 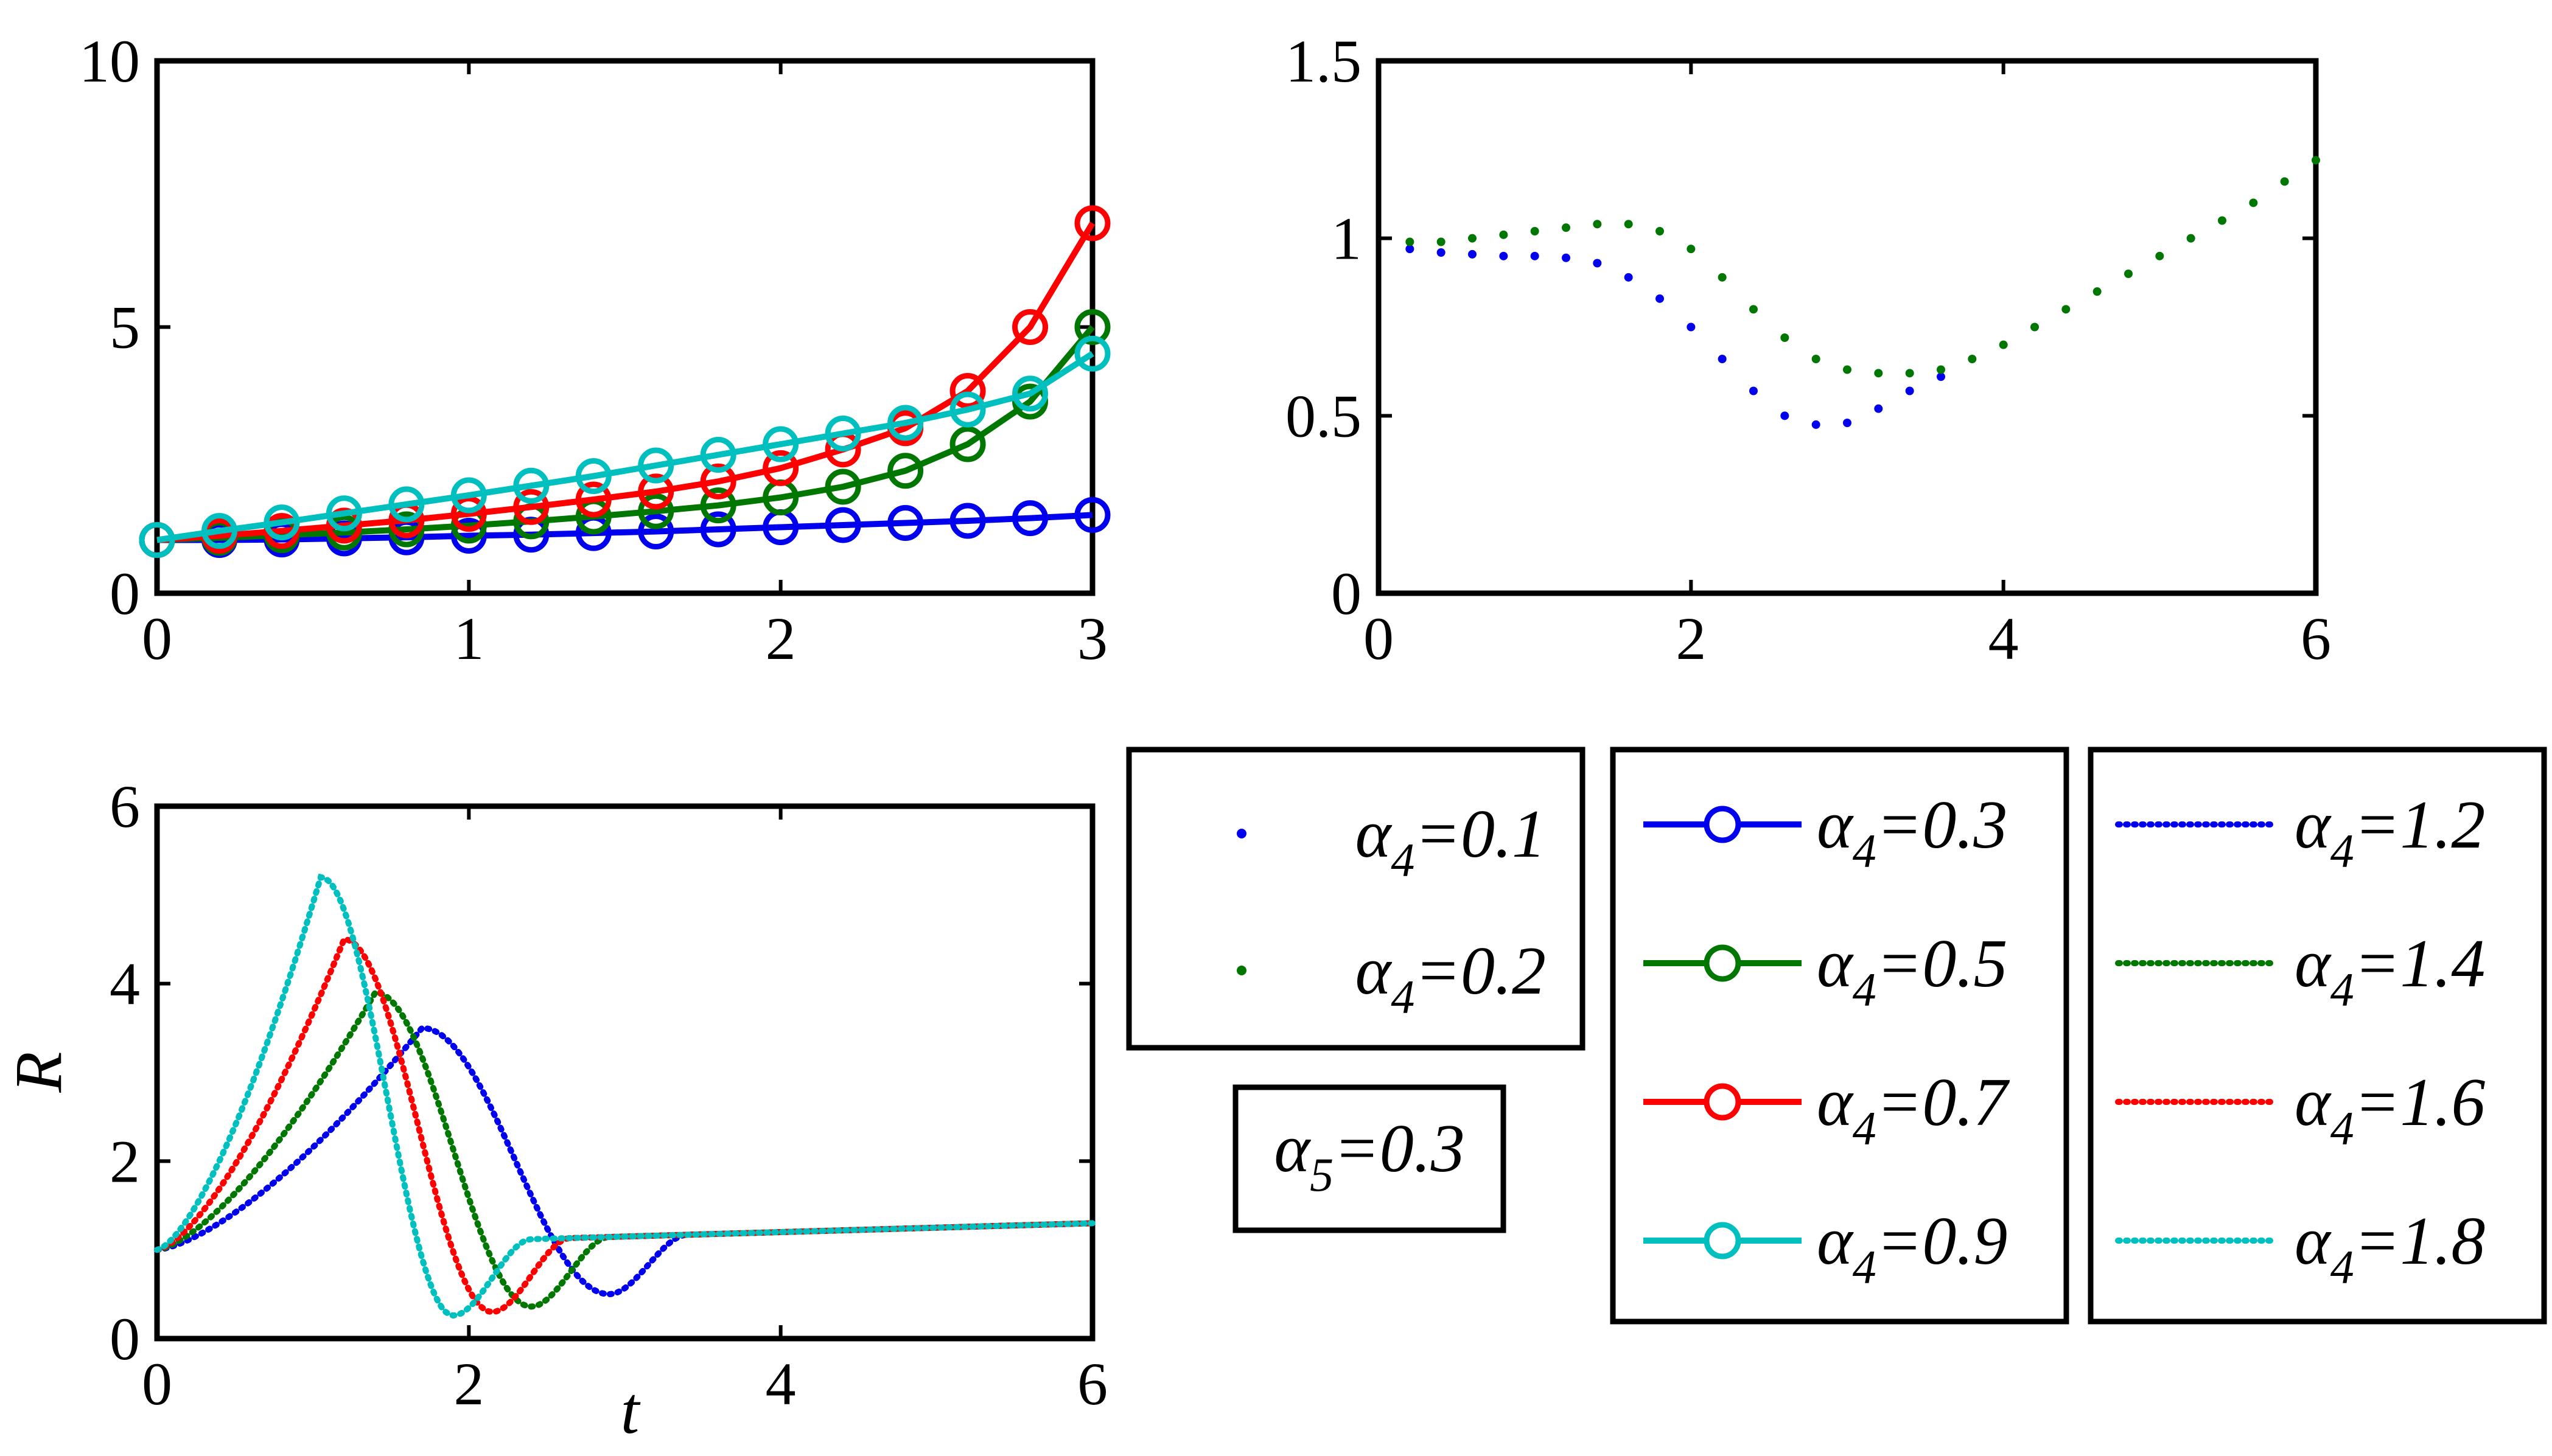 I want to click on parameter-frame, so click(x=1369, y=1158).